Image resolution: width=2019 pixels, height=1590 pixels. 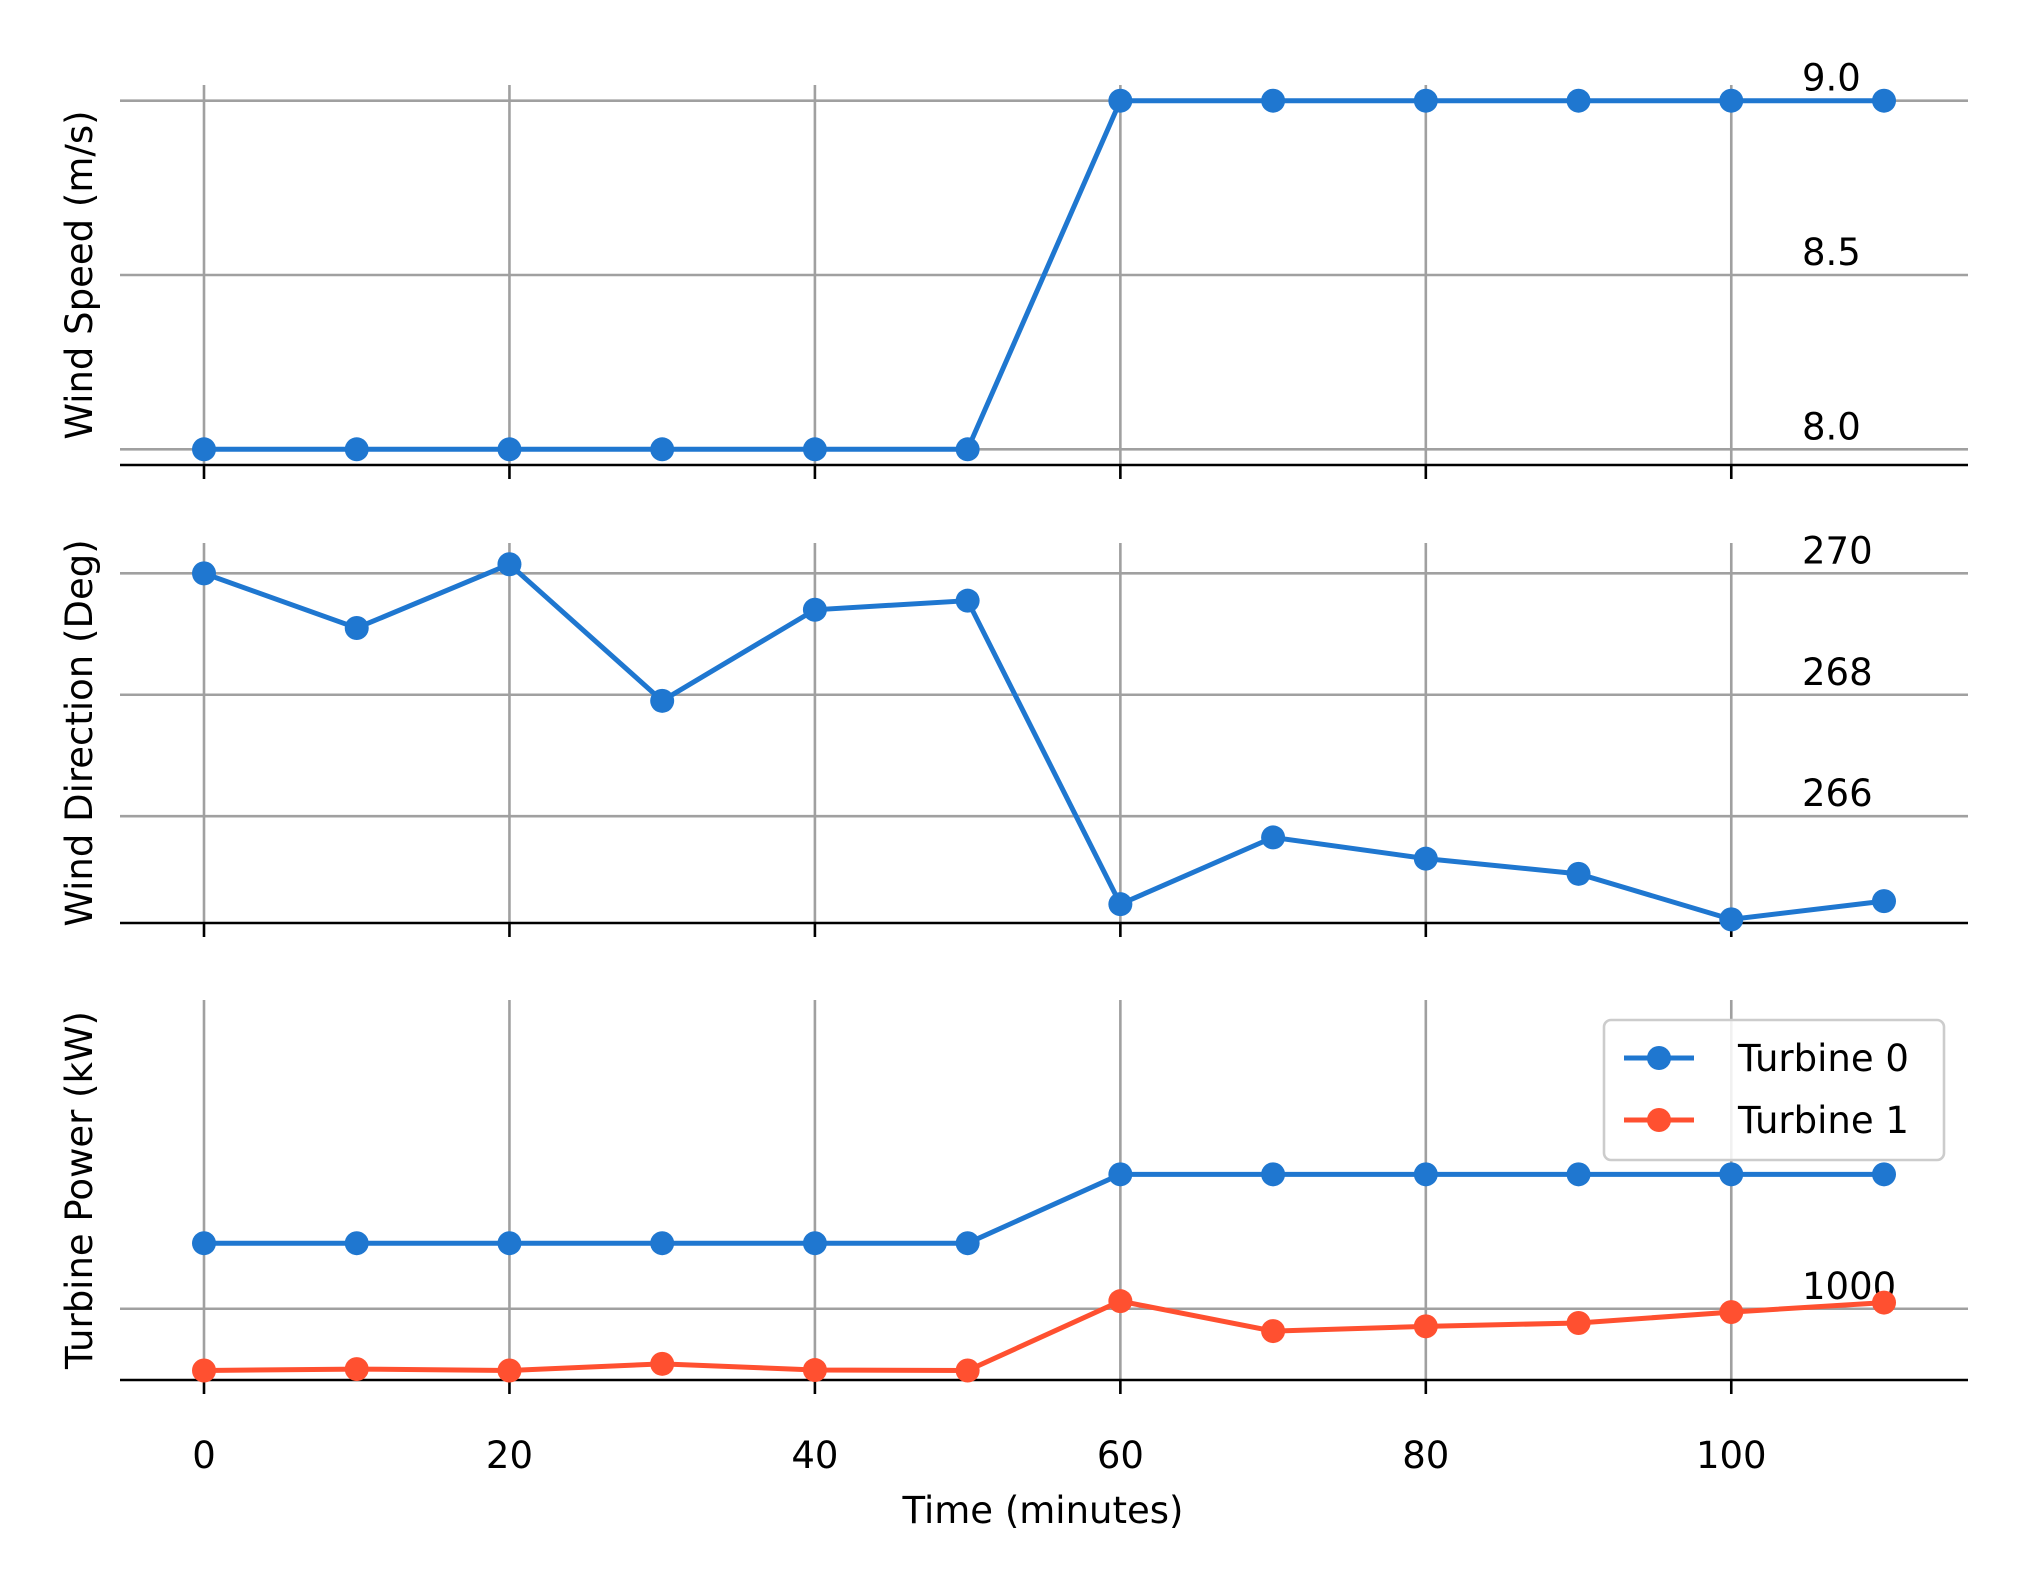 What do you see at coordinates (1837, 793) in the screenshot?
I see `y-tick-label: 266` at bounding box center [1837, 793].